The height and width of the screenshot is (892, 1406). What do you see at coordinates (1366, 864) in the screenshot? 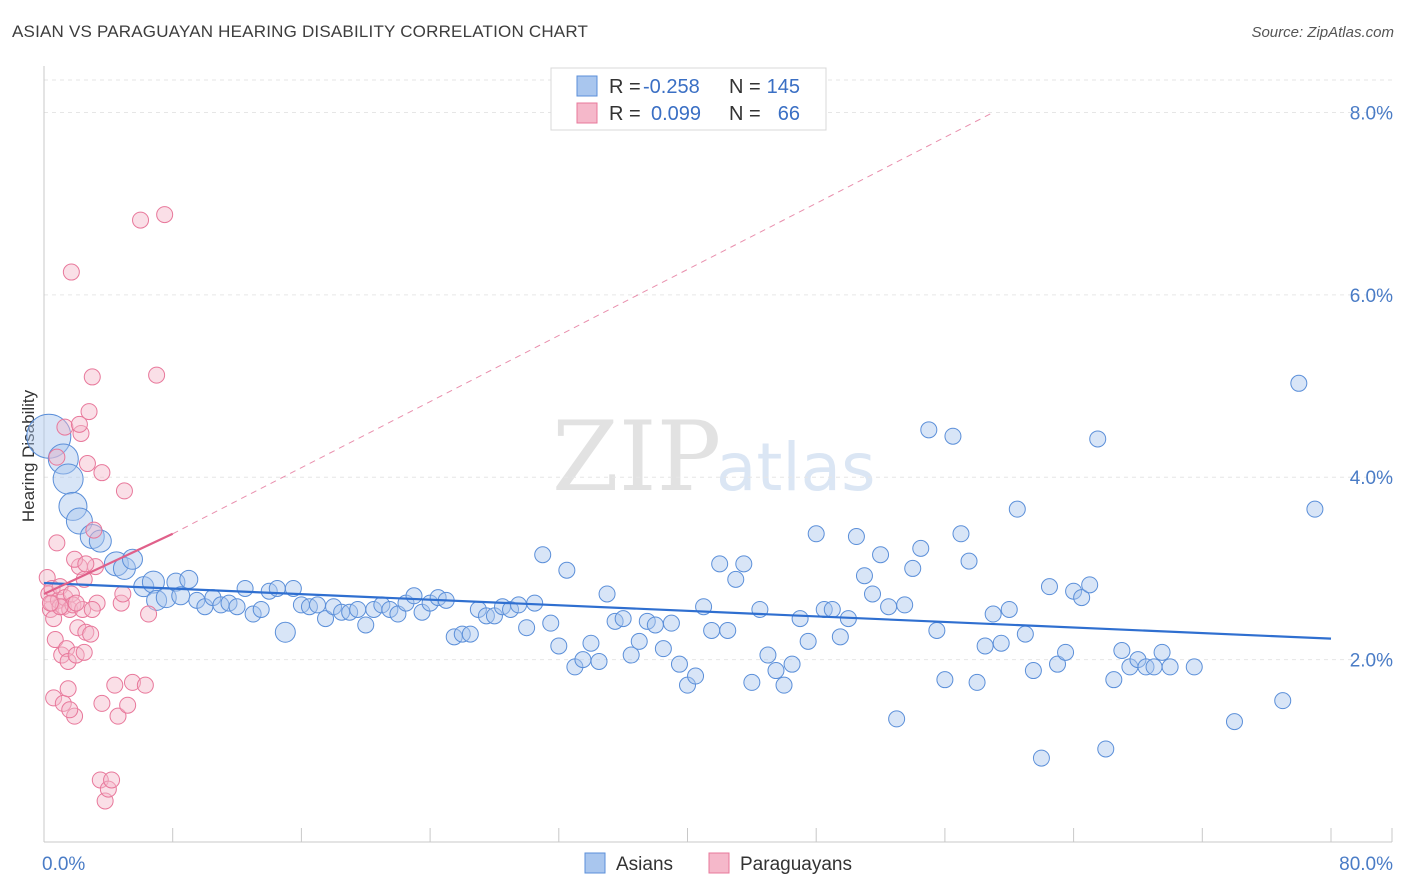
I see `x-tick-max: 80.0%` at bounding box center [1366, 864].